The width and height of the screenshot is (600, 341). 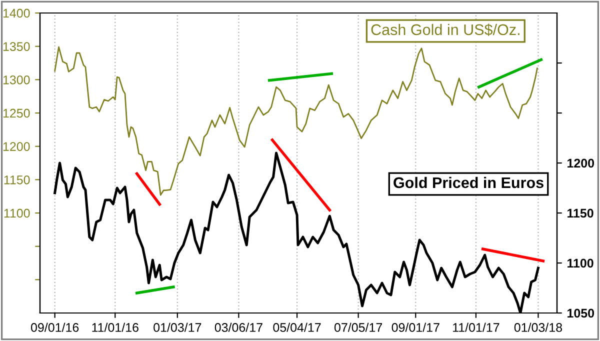 What do you see at coordinates (358, 327) in the screenshot?
I see `x-tick-label: 07/05/17` at bounding box center [358, 327].